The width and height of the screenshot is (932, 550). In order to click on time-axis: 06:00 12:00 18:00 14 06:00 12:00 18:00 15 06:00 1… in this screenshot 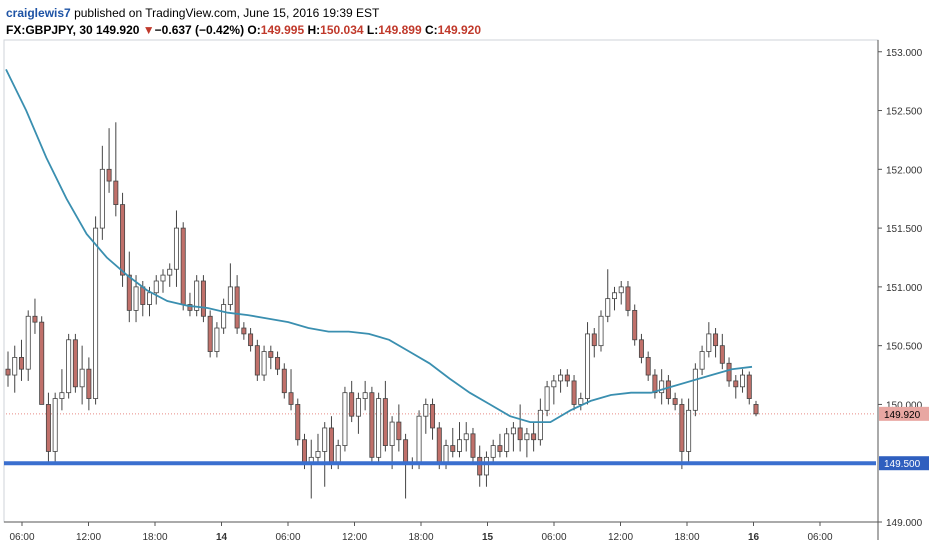, I will do `click(421, 532)`.